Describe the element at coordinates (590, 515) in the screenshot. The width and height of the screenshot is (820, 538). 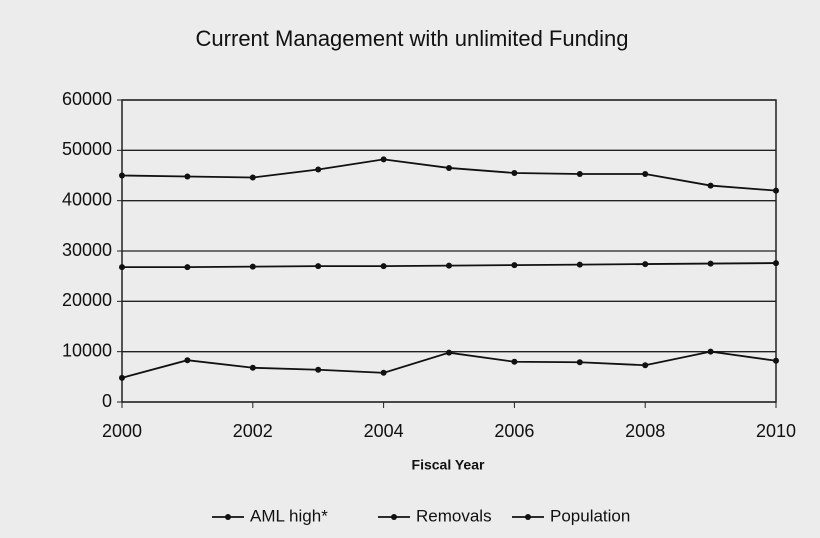
I see `legend-label: Population` at that location.